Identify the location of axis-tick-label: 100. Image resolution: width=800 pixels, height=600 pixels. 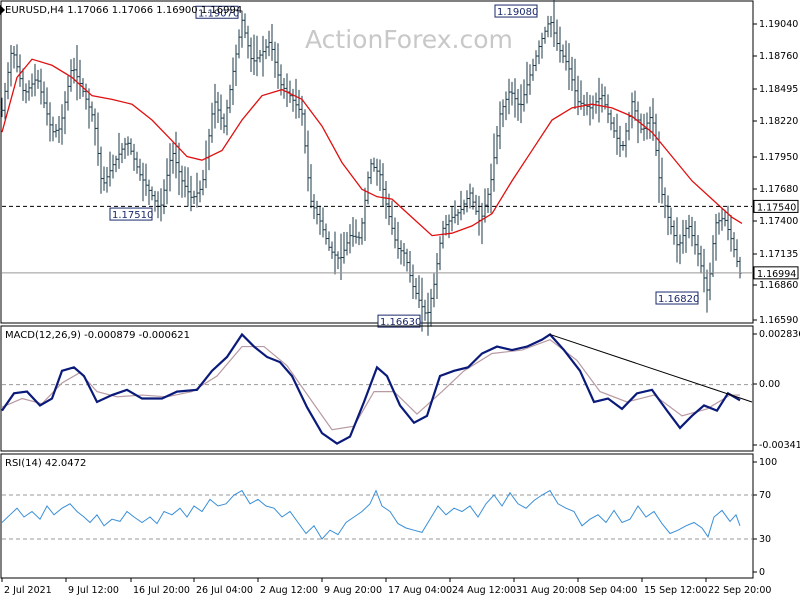
(768, 462).